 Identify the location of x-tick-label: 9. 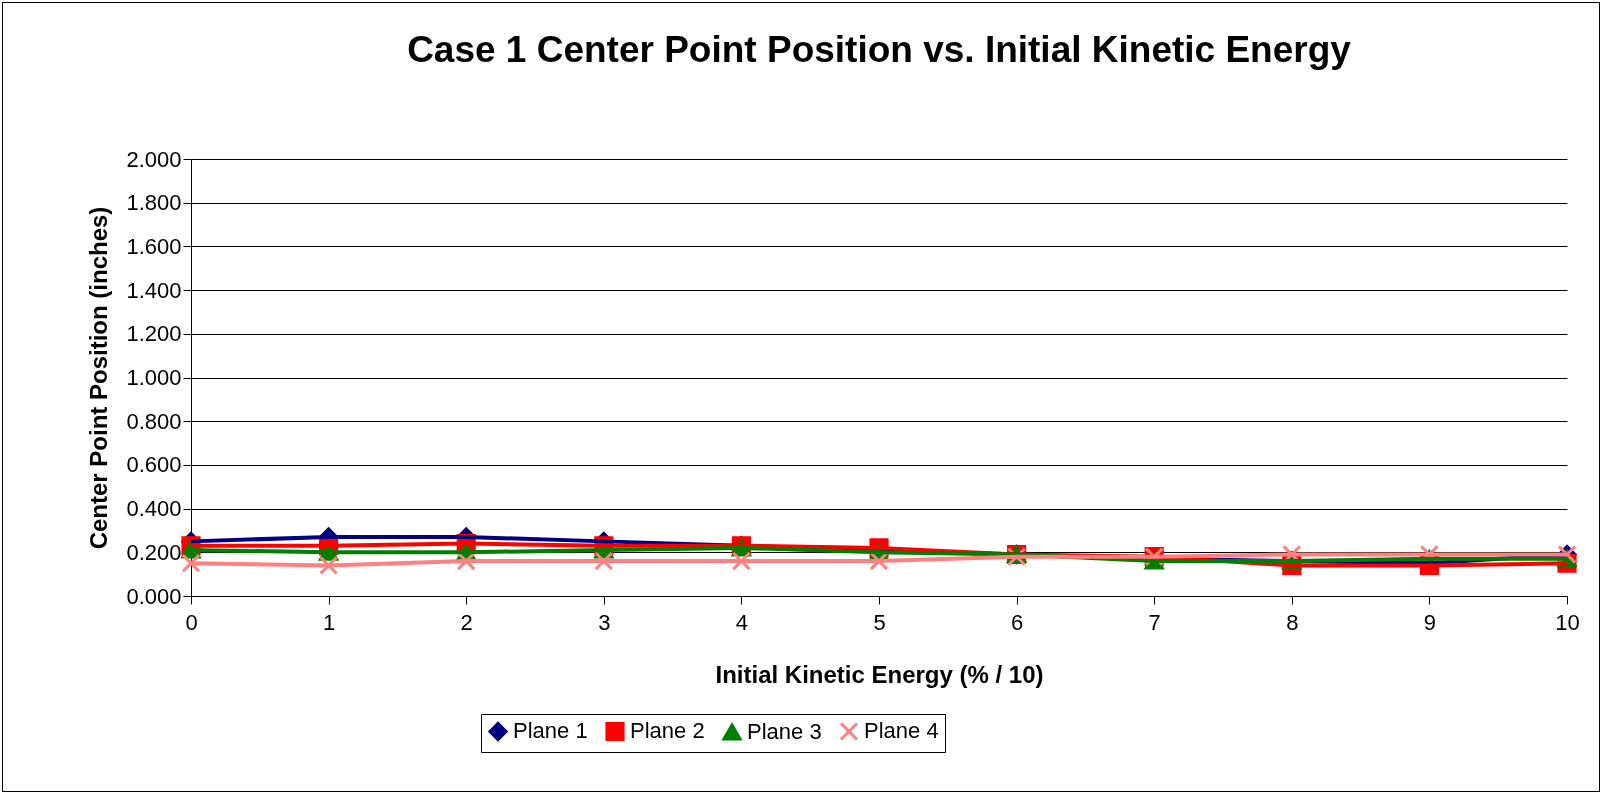
(1430, 622).